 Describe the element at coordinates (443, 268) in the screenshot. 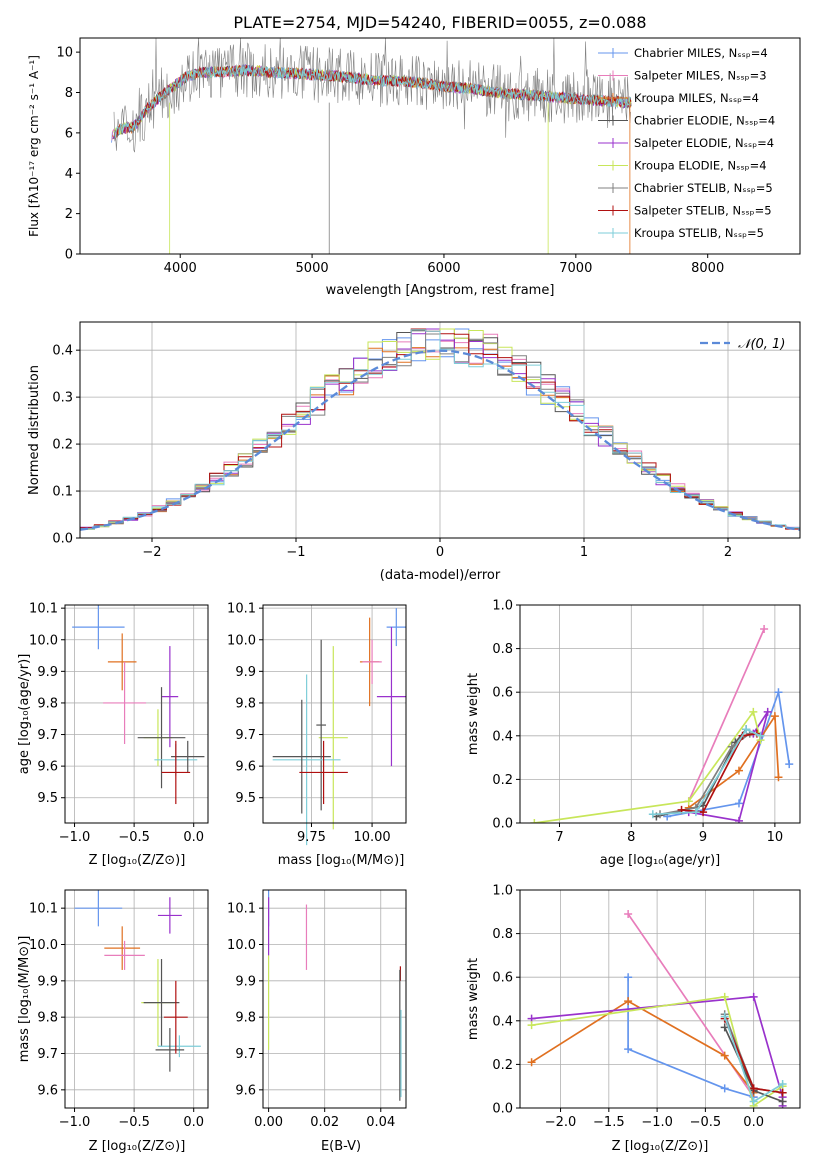

I see `x-tick-label: 6000` at that location.